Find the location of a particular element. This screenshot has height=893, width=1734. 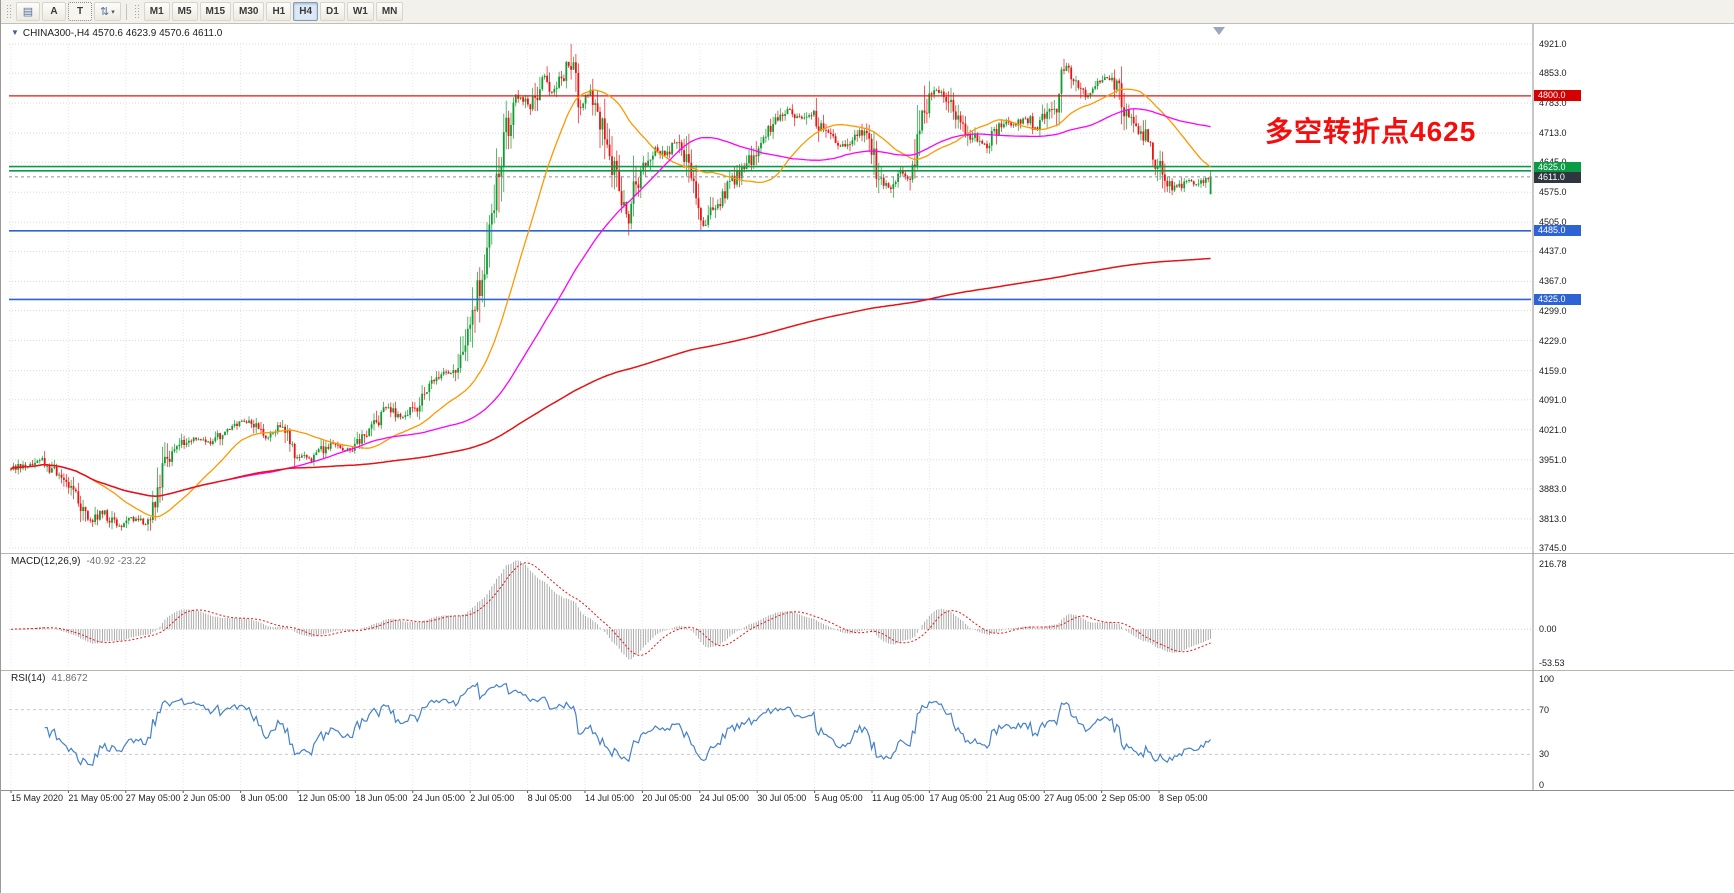

time-scale-label: 2 Jun 05:00 is located at coordinates (207, 798).